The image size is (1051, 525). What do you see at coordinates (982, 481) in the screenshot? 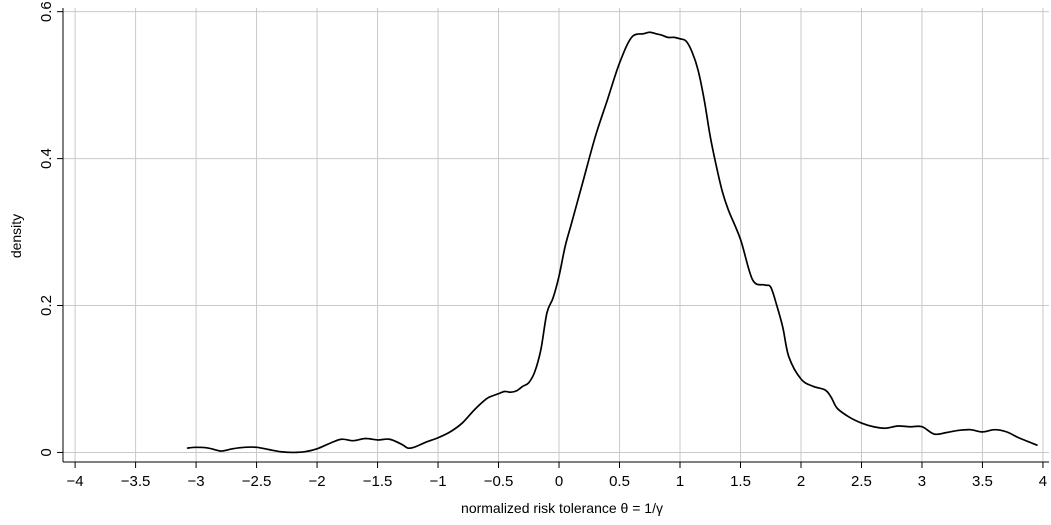
I see `x-tick-label: 3.5` at bounding box center [982, 481].